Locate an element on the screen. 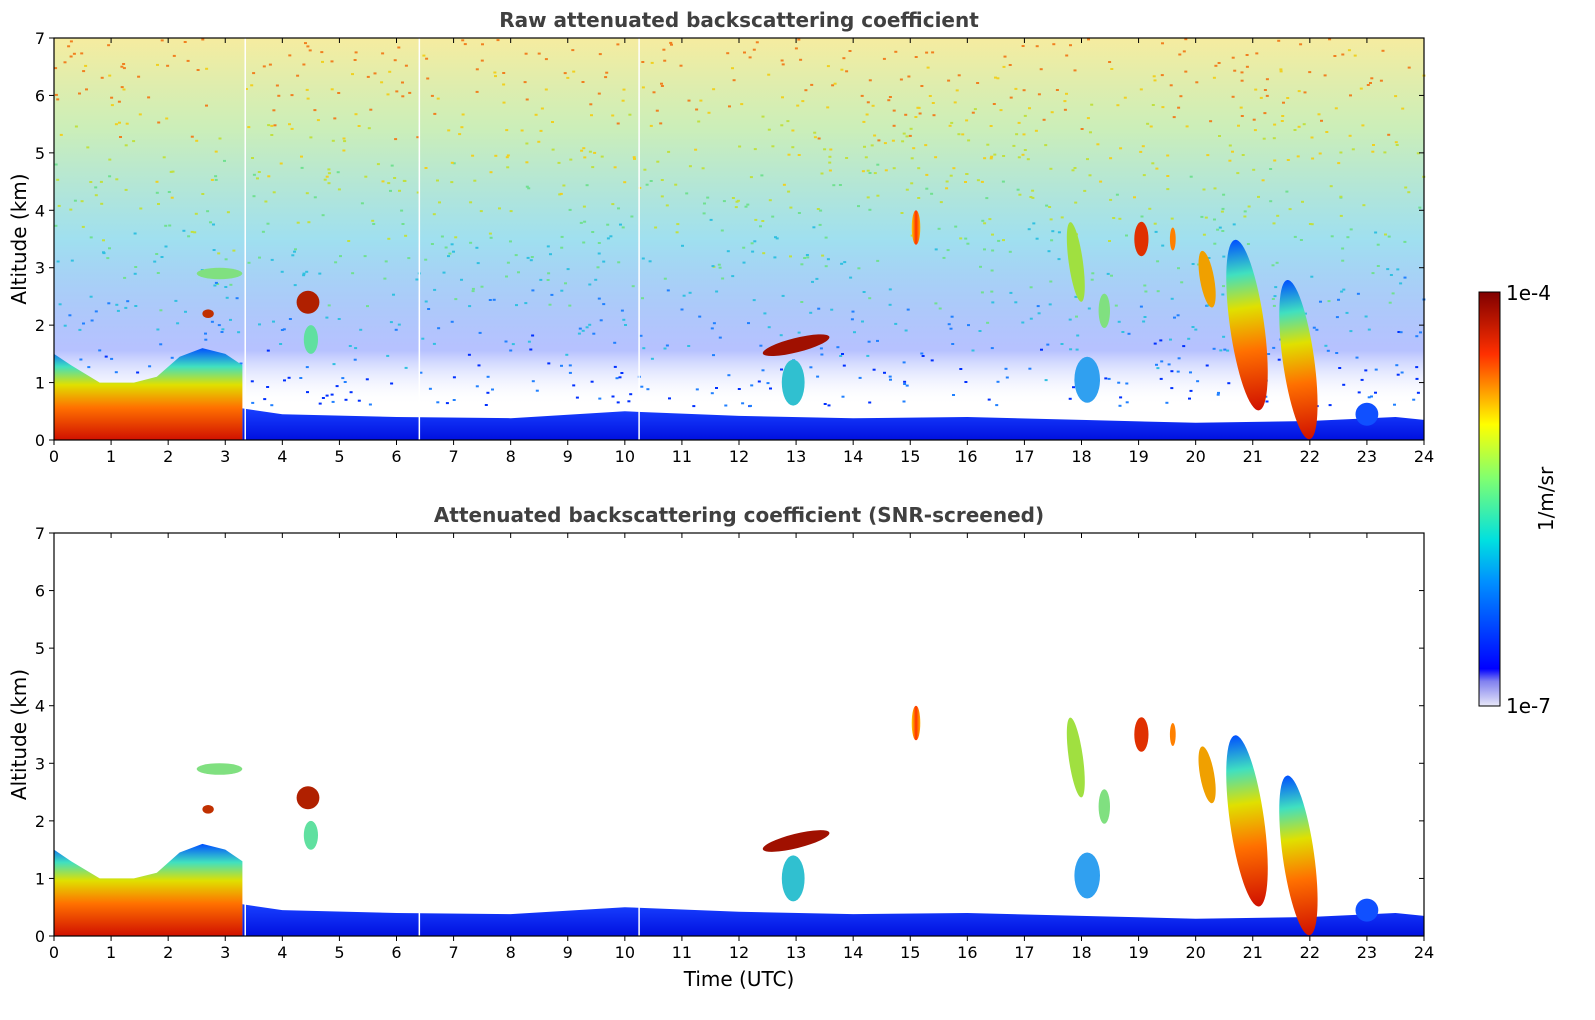 The width and height of the screenshot is (1595, 1020). x-tick-label: 20 is located at coordinates (1195, 456).